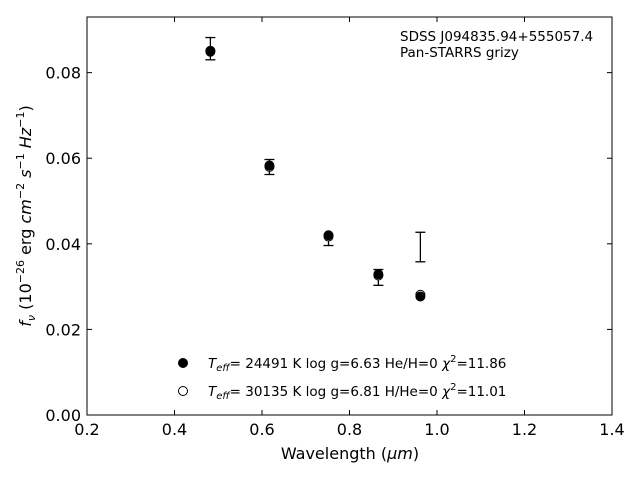  What do you see at coordinates (63, 158) in the screenshot?
I see `y-tick-label: 0.06` at bounding box center [63, 158].